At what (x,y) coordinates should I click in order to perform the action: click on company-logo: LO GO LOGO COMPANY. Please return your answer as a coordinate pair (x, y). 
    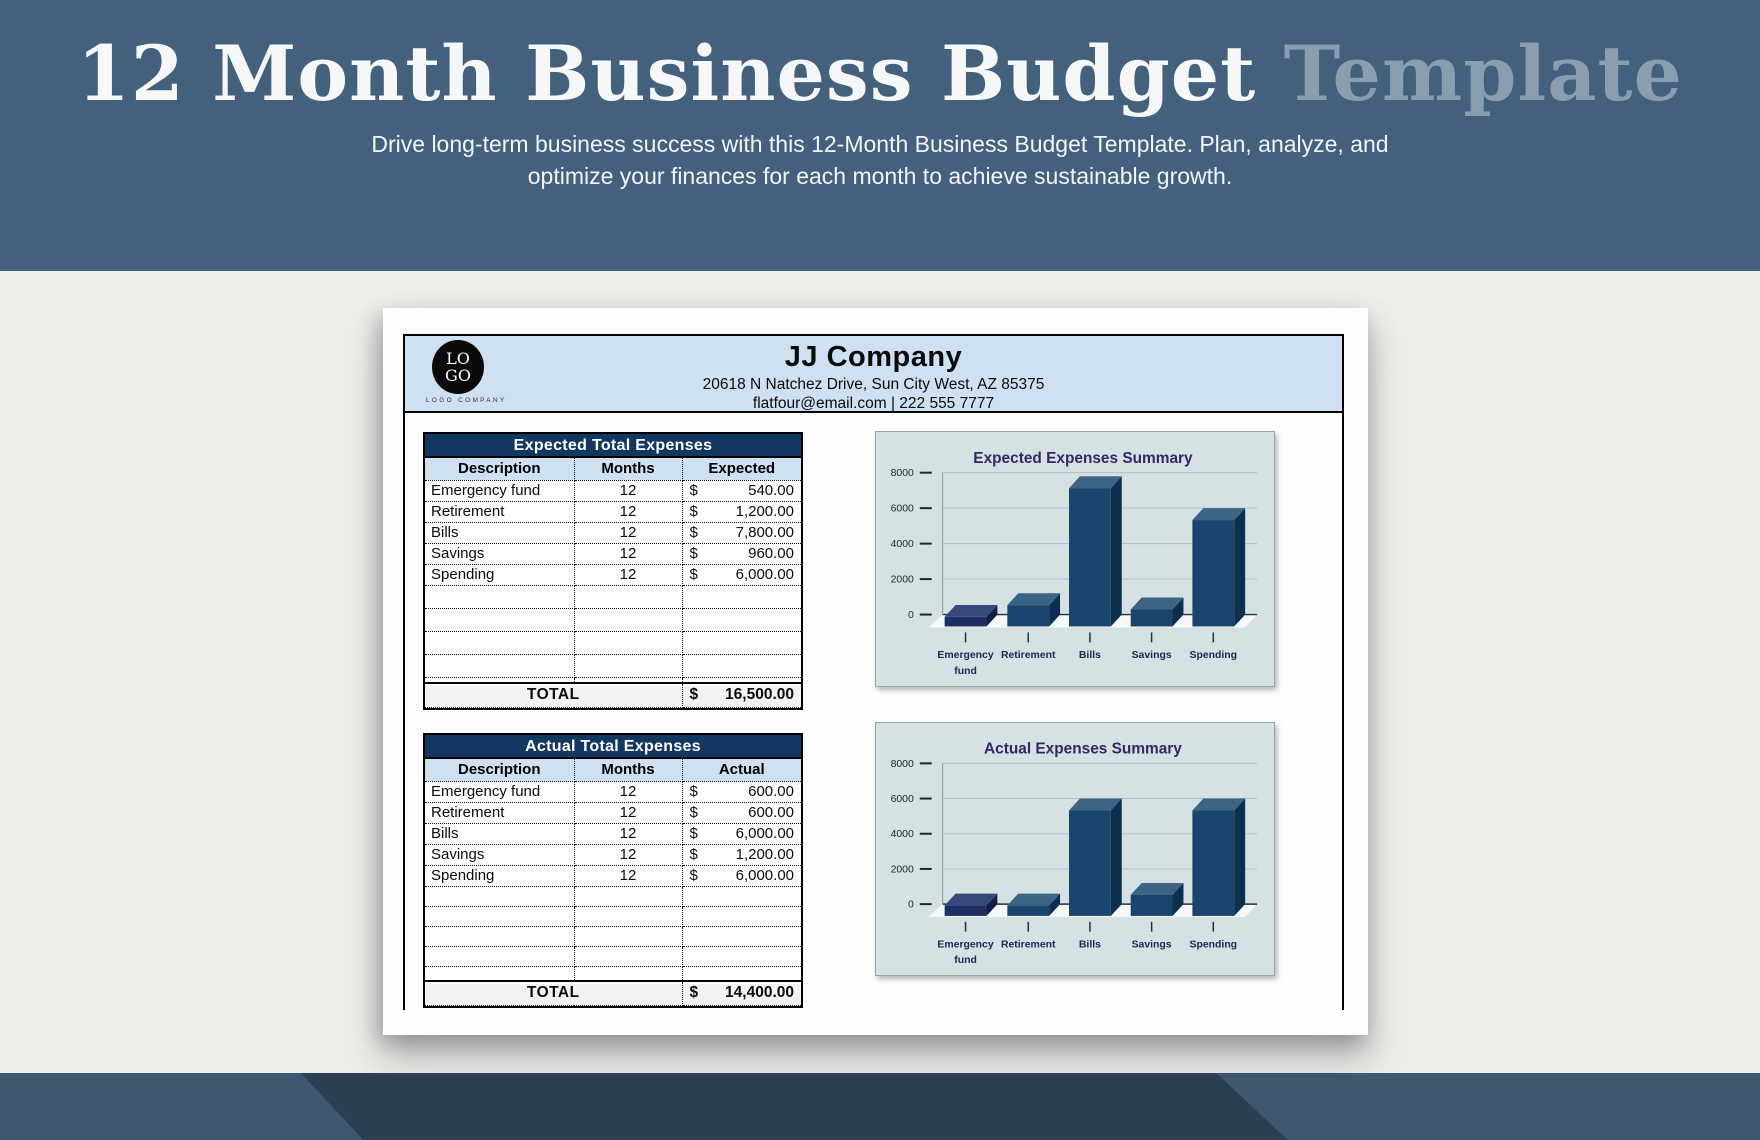
    Looking at the image, I should click on (466, 372).